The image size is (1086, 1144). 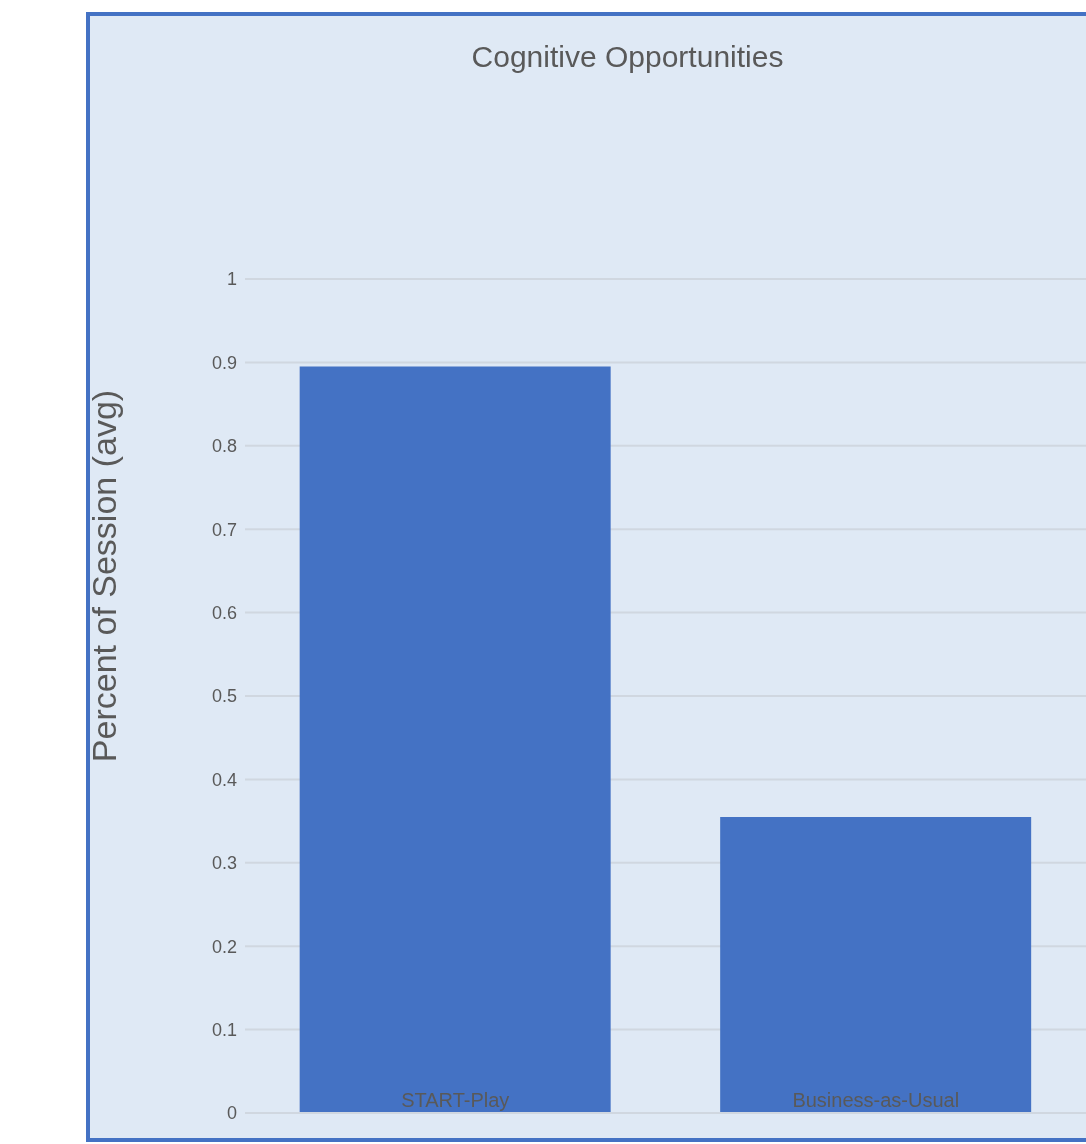 I want to click on y-tick-label: 0.7, so click(x=224, y=529).